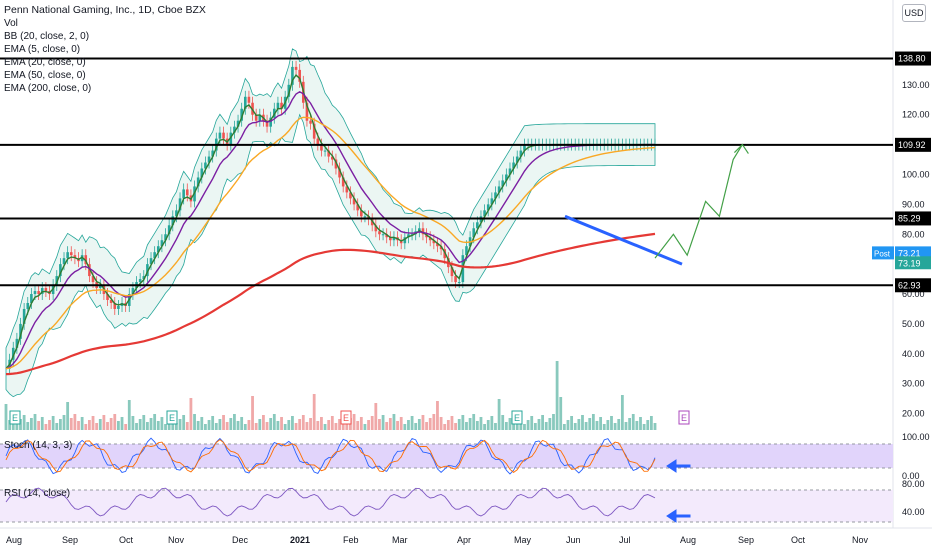  I want to click on price-tick-label: 130.00, so click(916, 85).